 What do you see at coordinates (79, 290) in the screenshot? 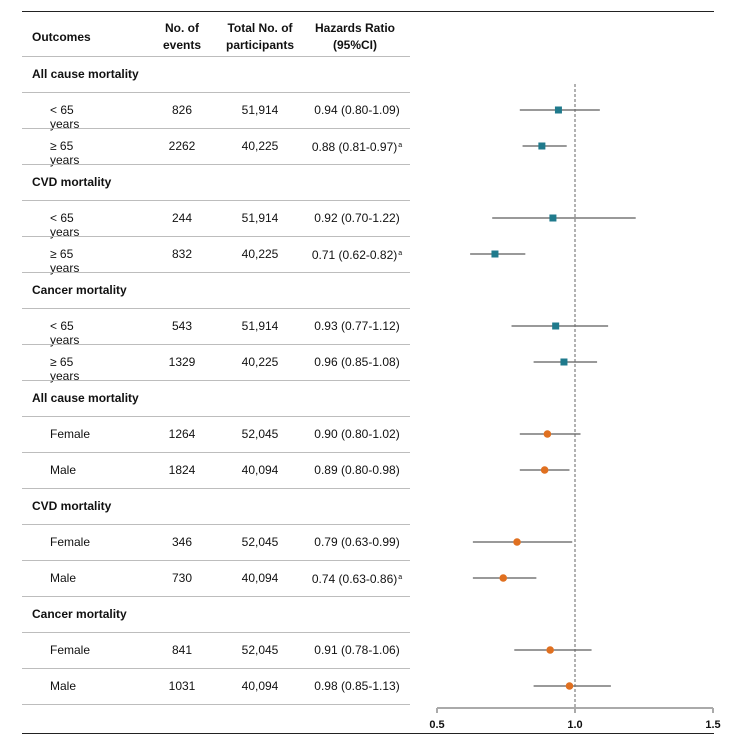
I see `group-label: Cancer mortality` at bounding box center [79, 290].